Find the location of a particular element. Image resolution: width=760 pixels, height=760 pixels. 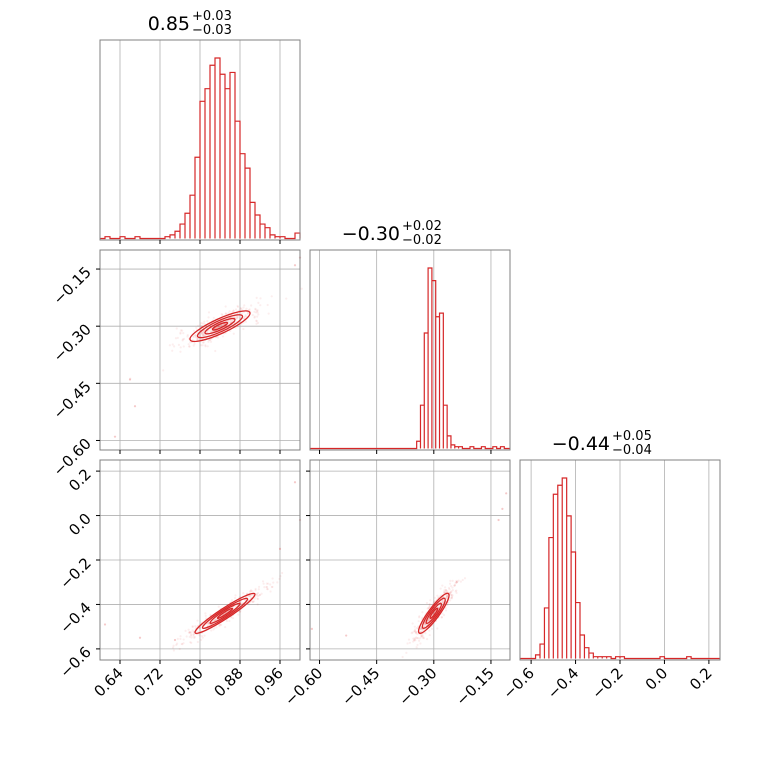

y-tick-label-p2-0: −0.6 is located at coordinates (75, 662).